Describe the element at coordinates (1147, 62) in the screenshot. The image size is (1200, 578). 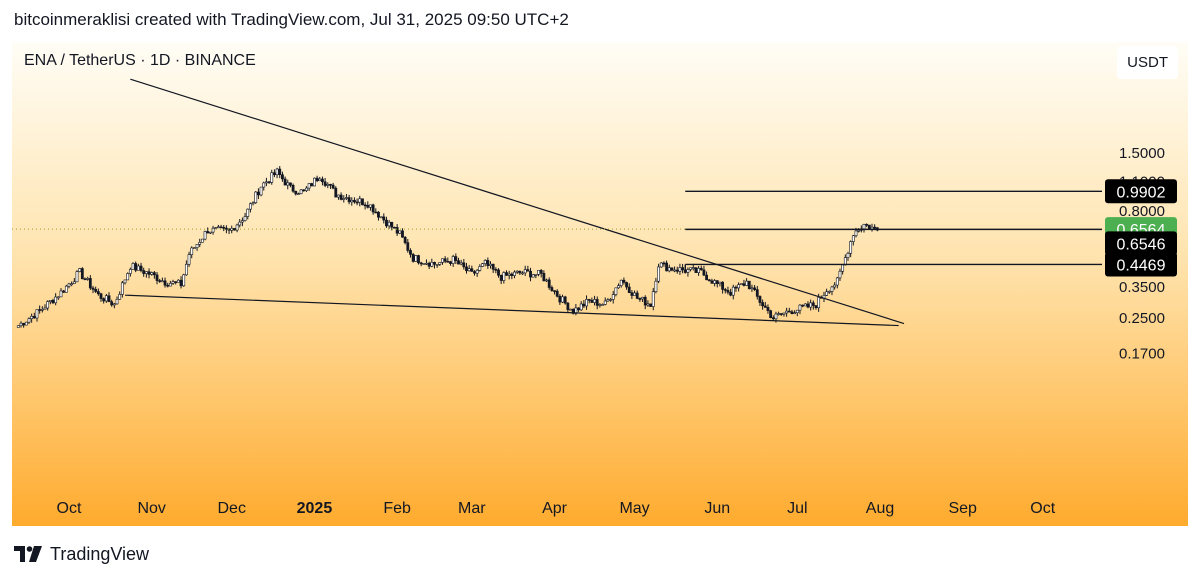
I see `currency-badge: USDT` at that location.